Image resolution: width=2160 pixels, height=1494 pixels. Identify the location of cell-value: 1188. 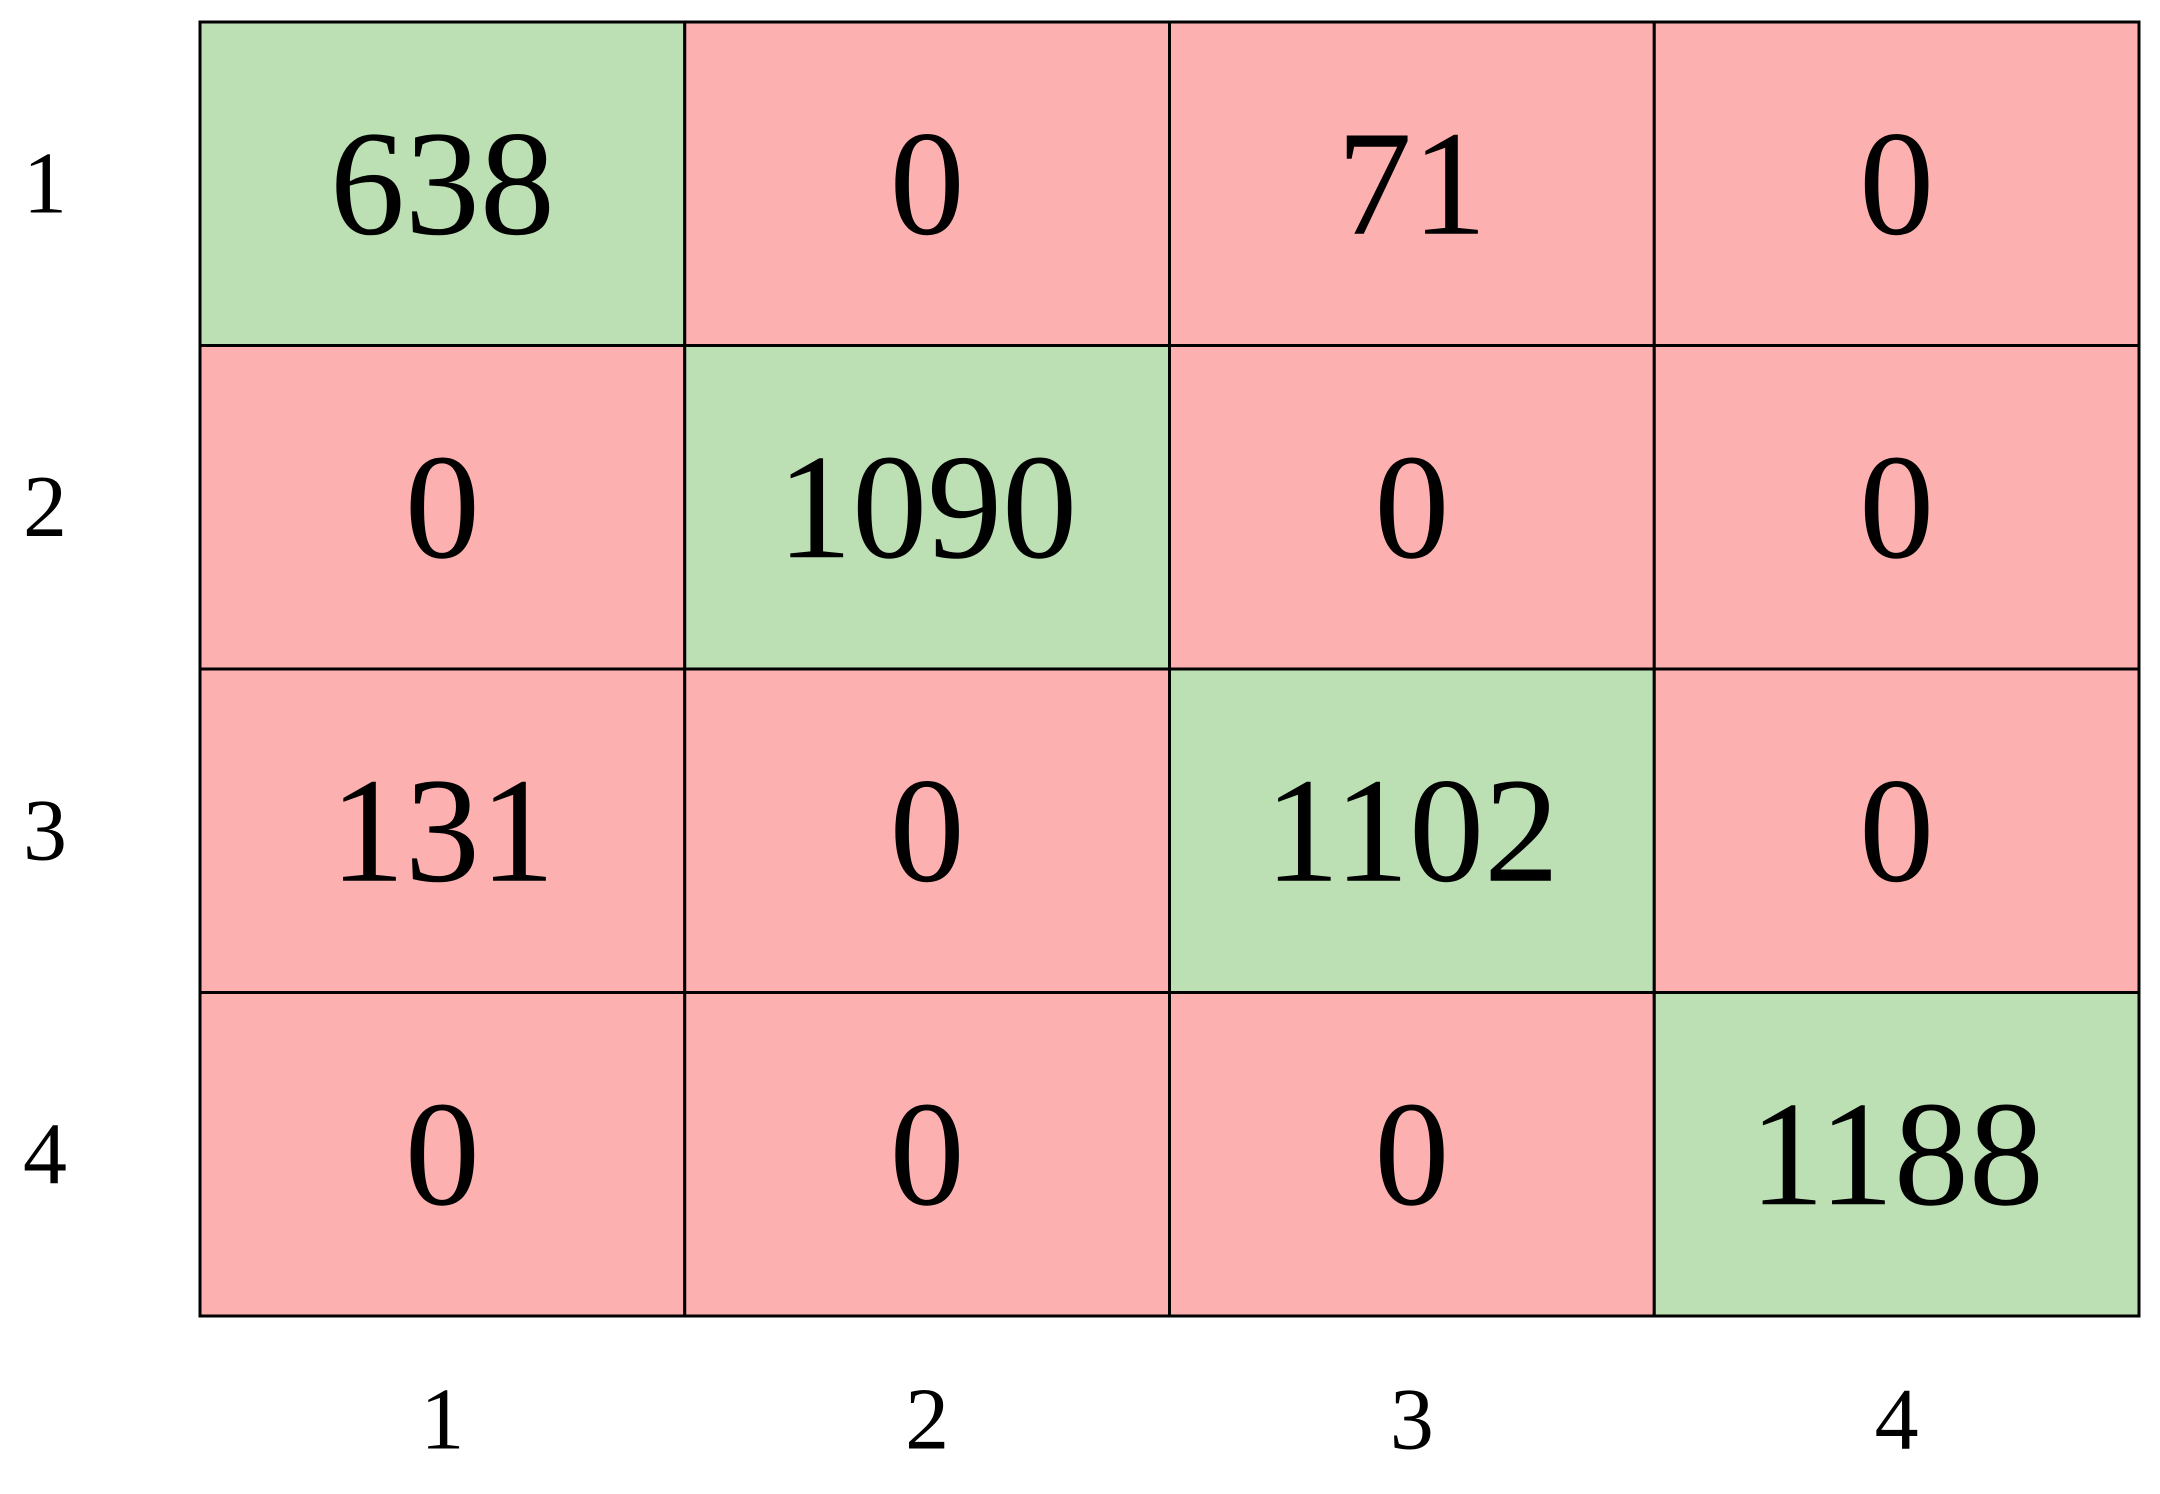
(1896, 1154).